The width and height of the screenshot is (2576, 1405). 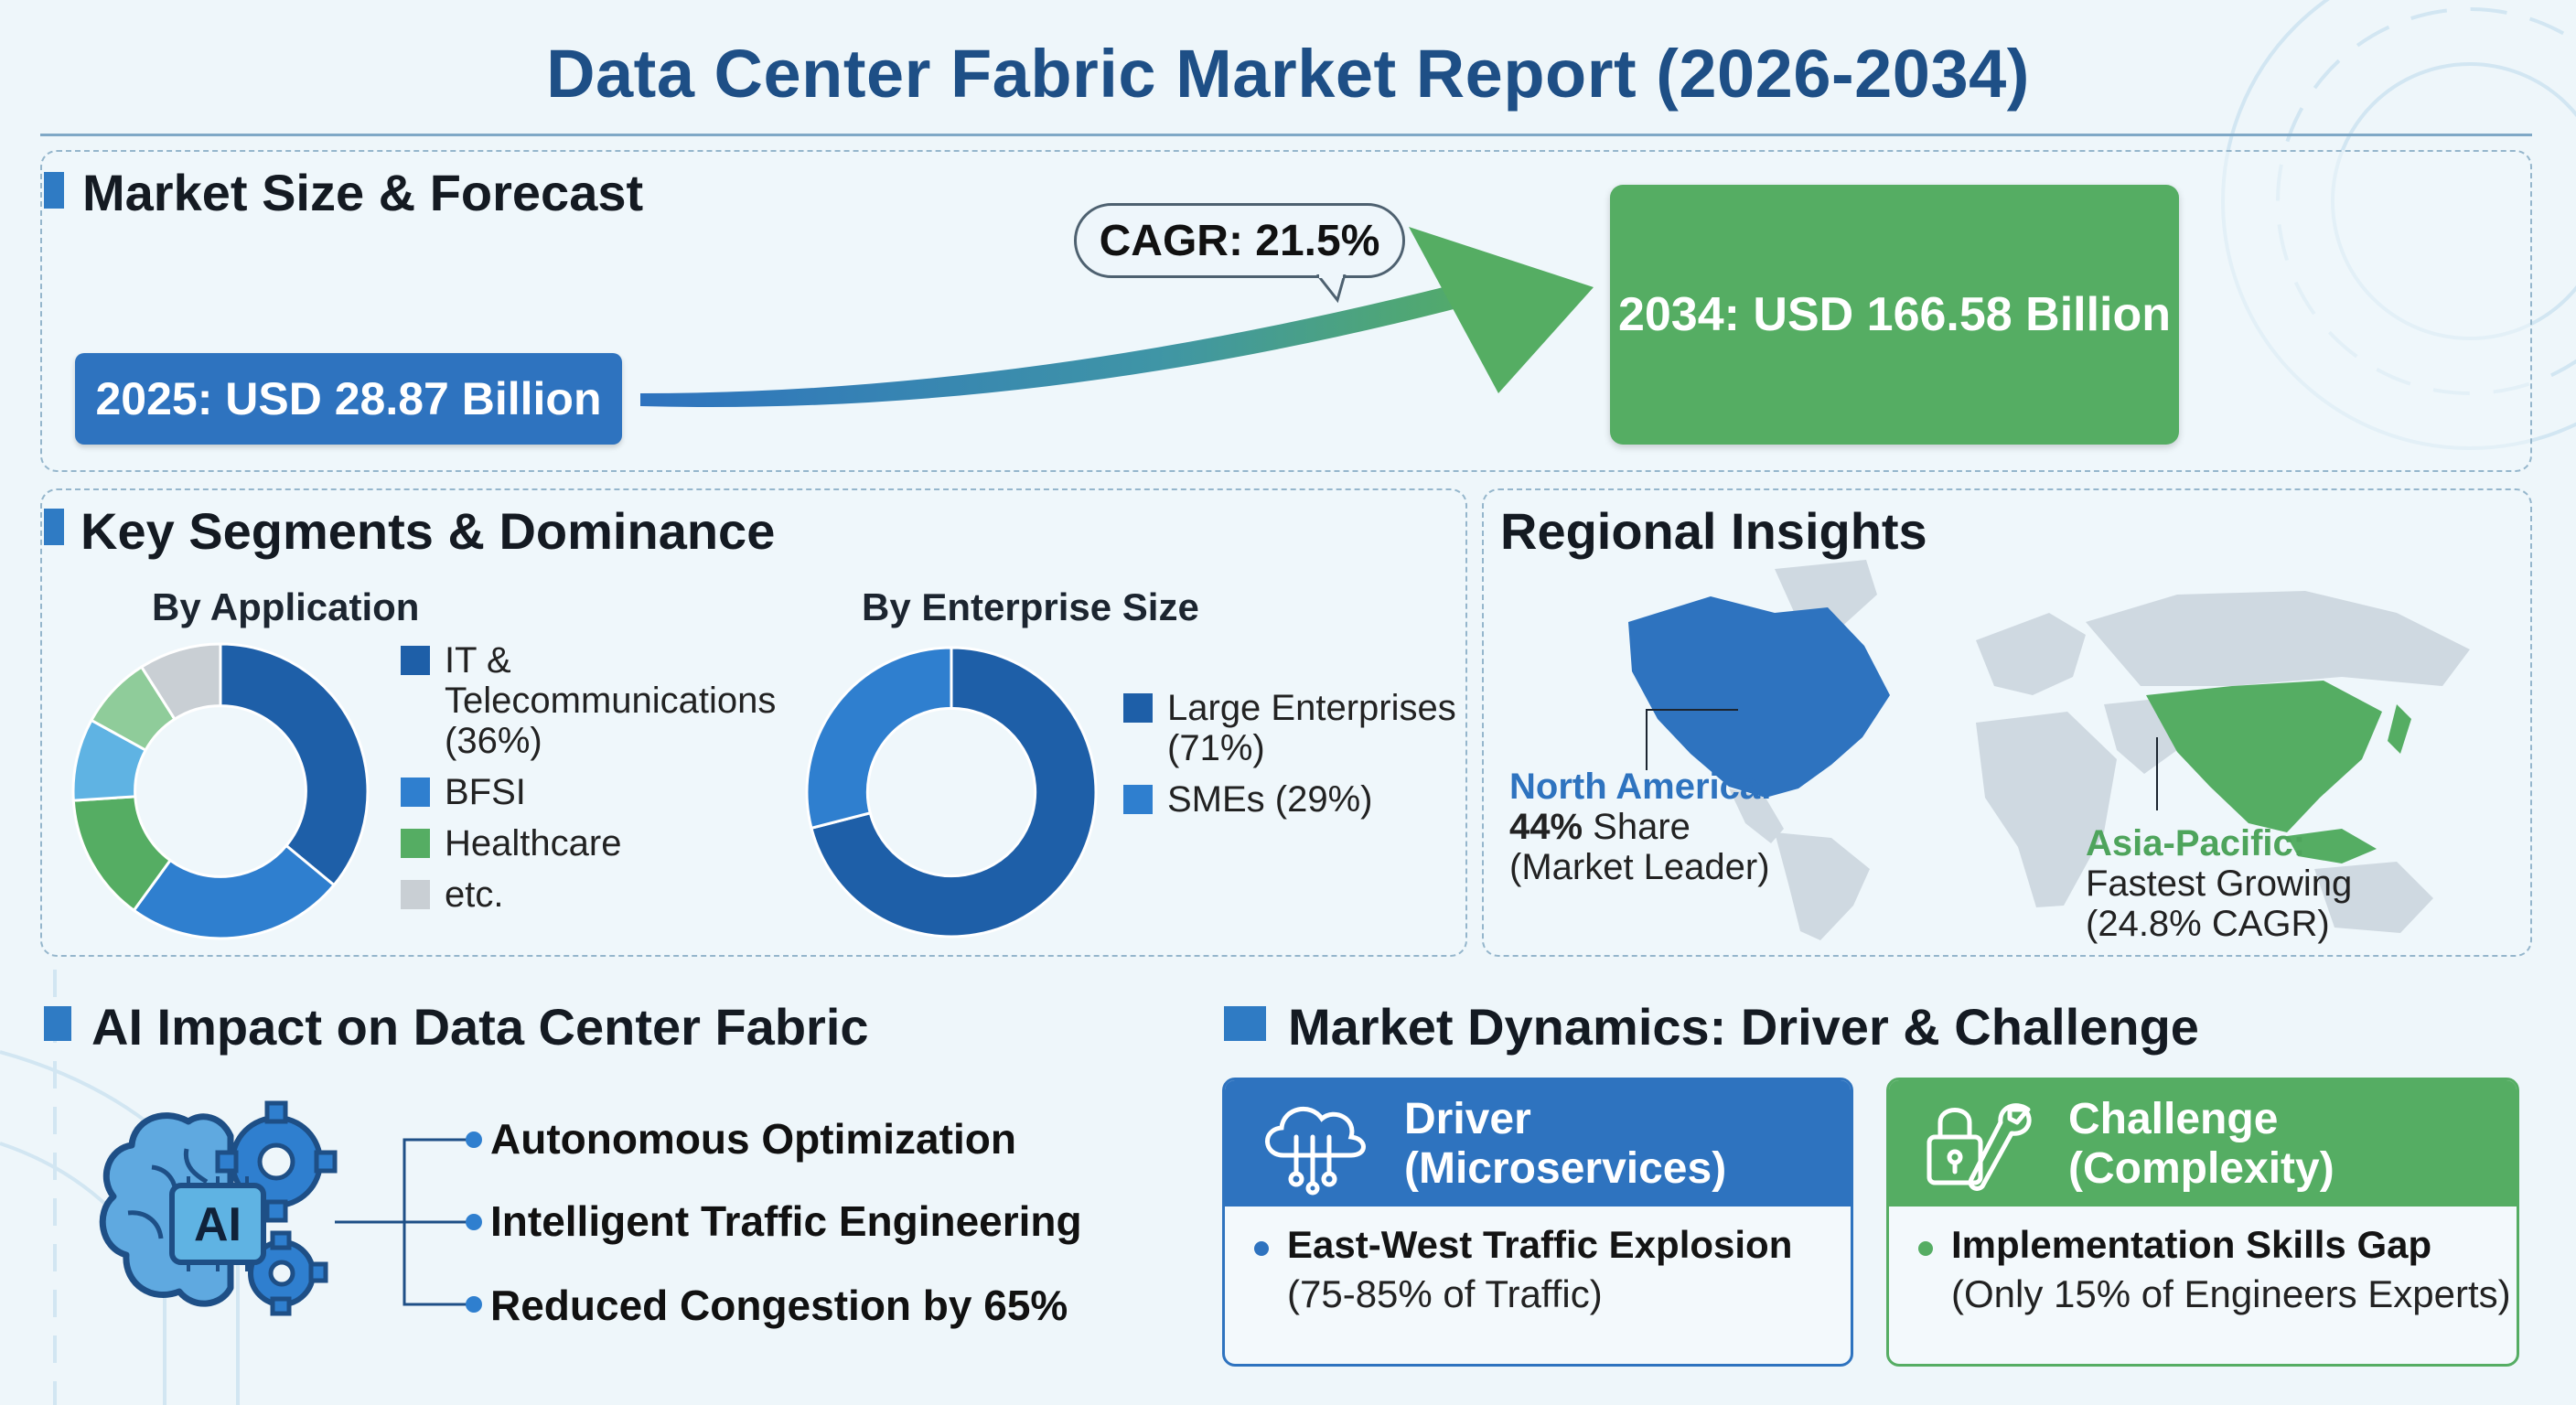 I want to click on segments-heading: Key Segments & Dominance, so click(x=428, y=531).